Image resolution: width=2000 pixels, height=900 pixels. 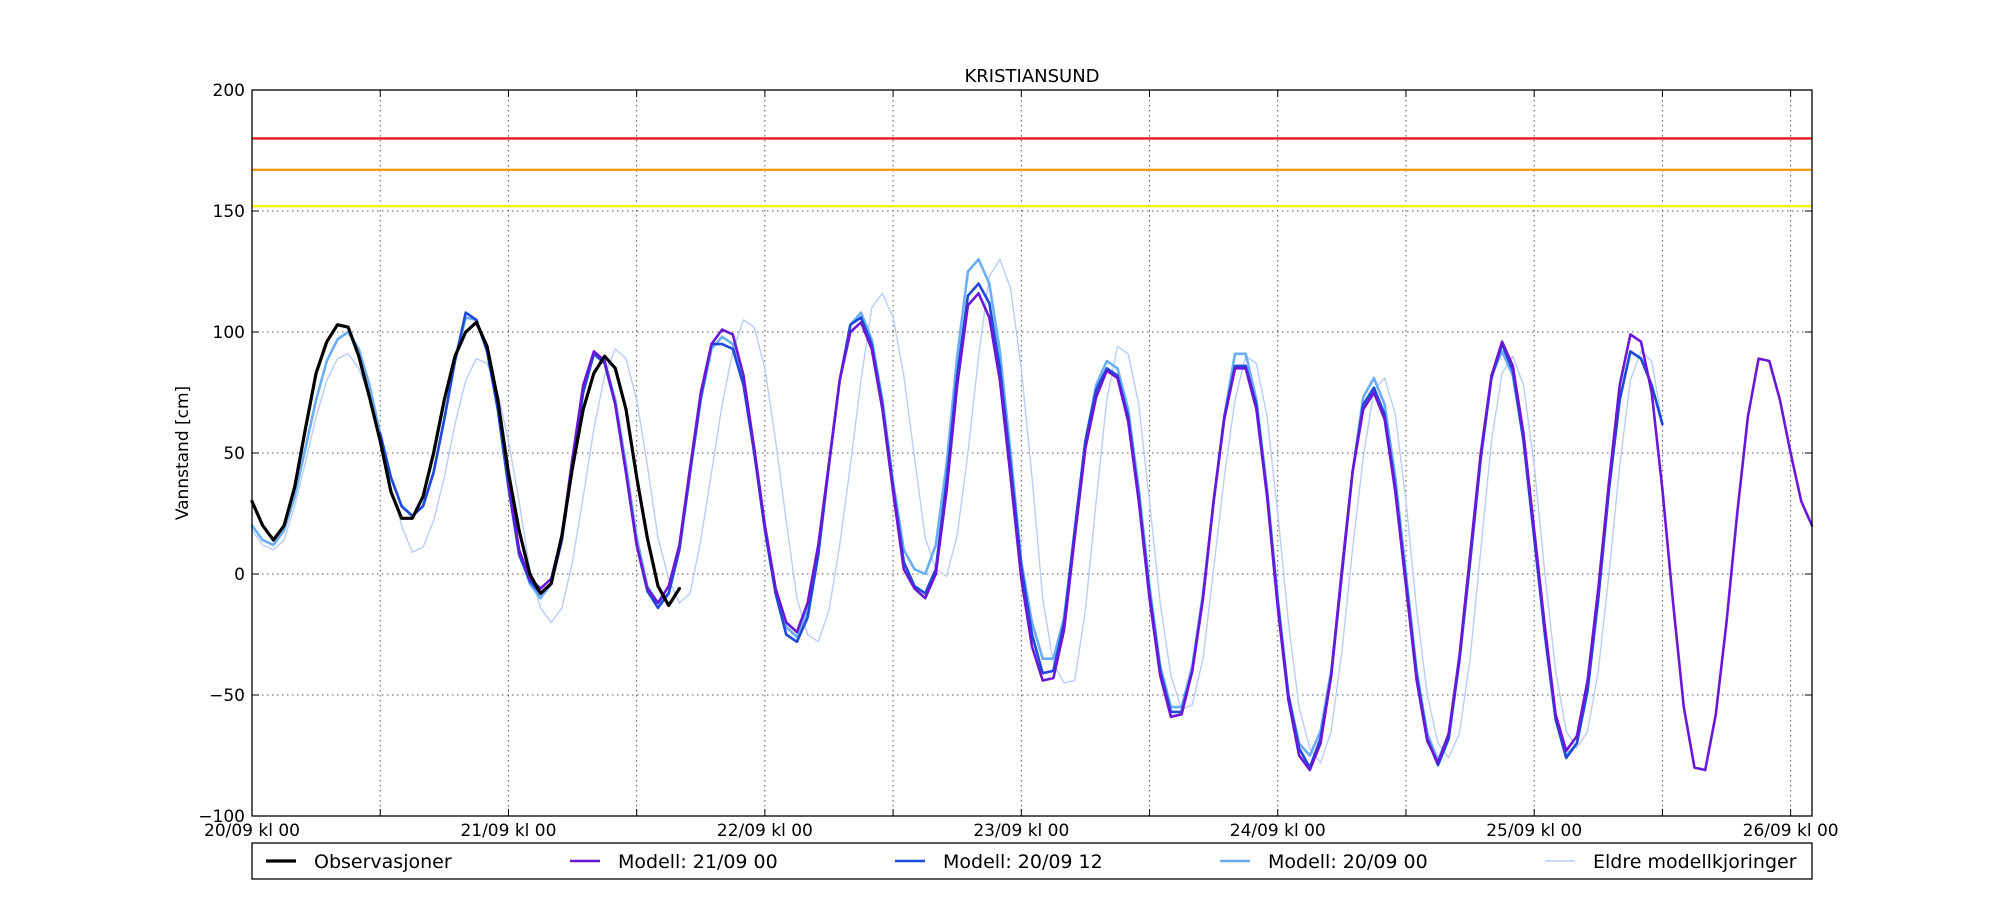 I want to click on y-tick-label: −50, so click(x=227, y=696).